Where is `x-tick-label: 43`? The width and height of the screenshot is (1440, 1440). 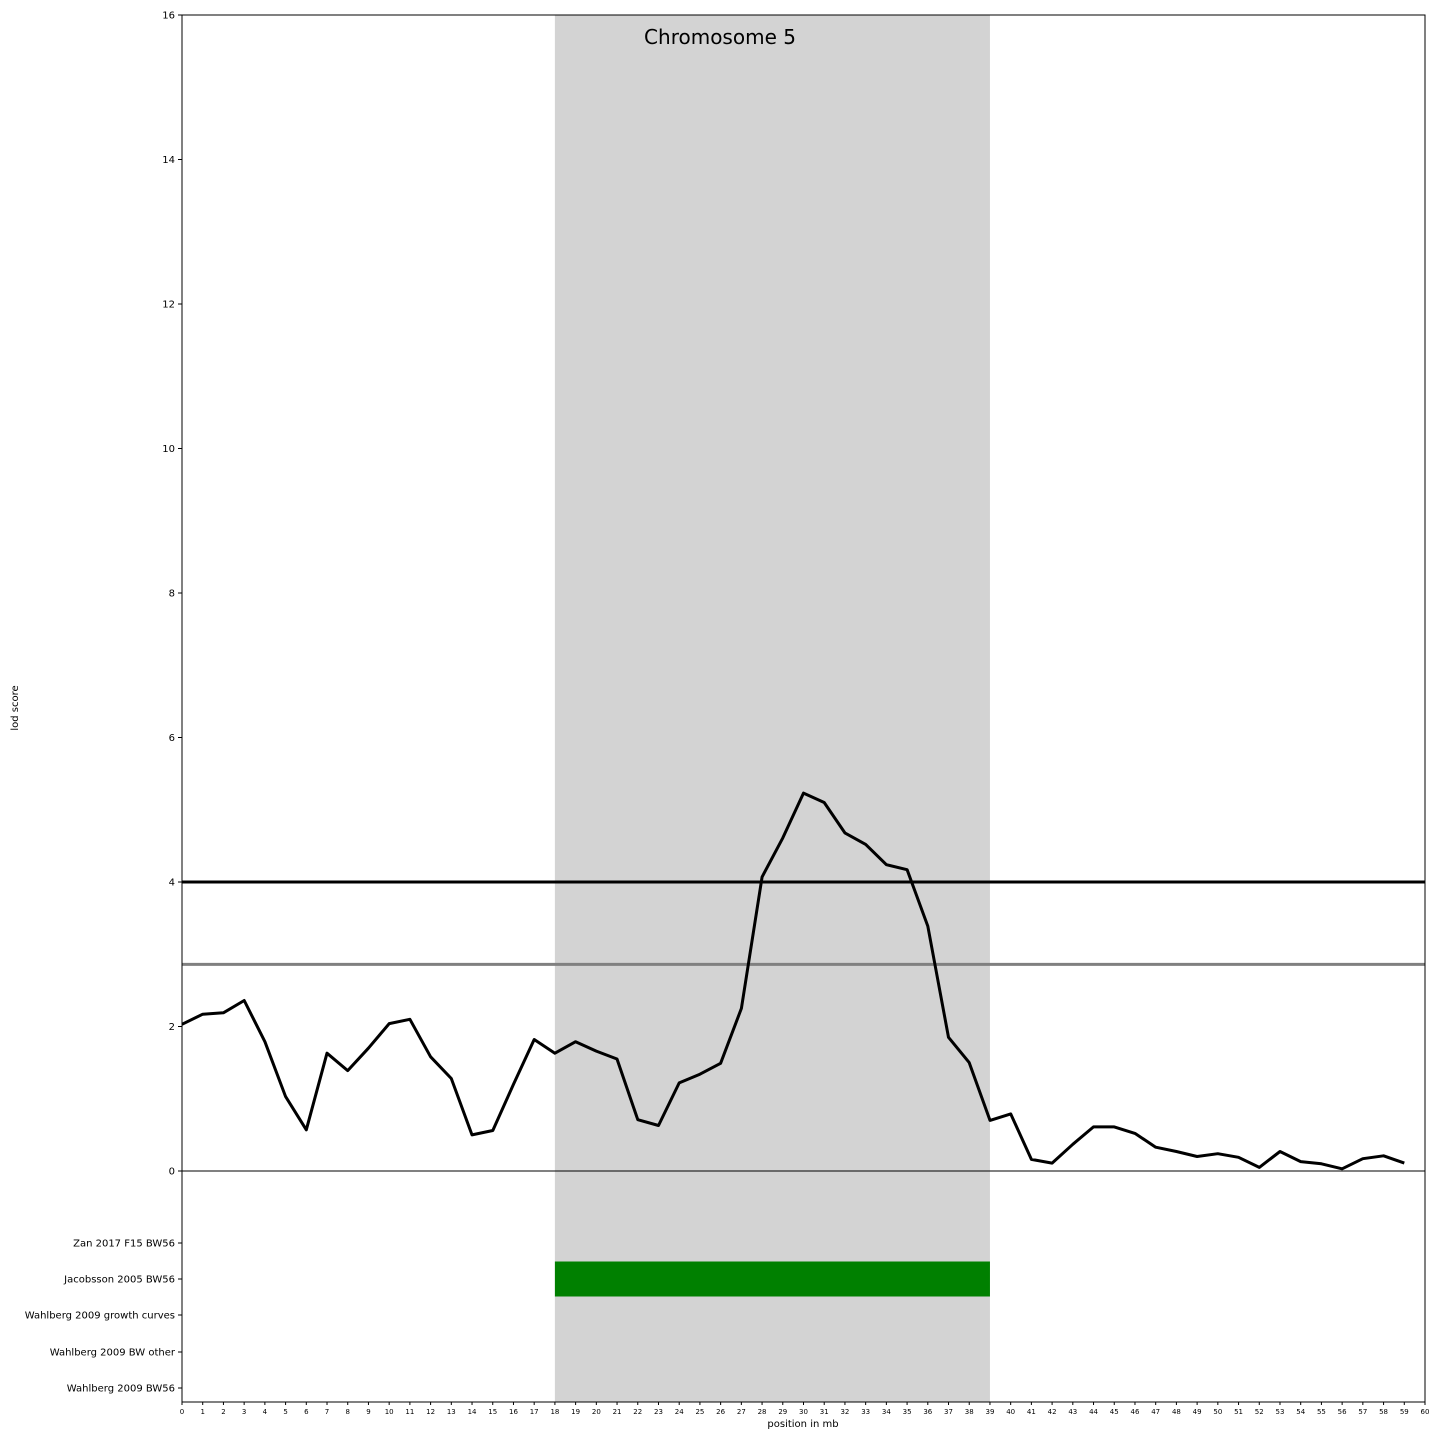 x-tick-label: 43 is located at coordinates (1072, 1412).